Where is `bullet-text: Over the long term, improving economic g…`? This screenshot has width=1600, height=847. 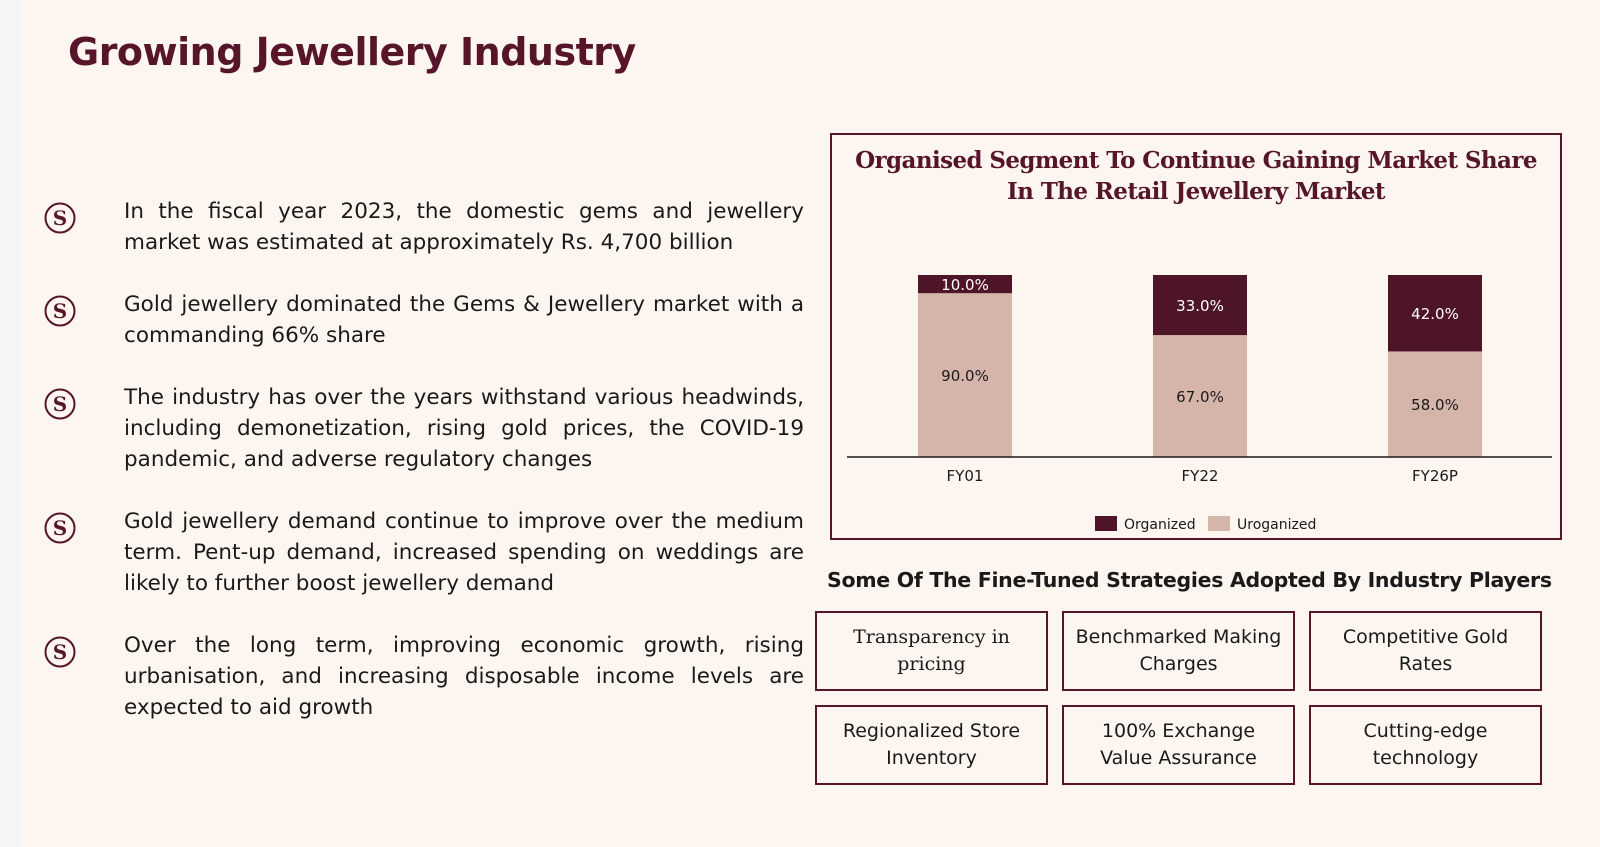 bullet-text: Over the long term, improving economic g… is located at coordinates (464, 676).